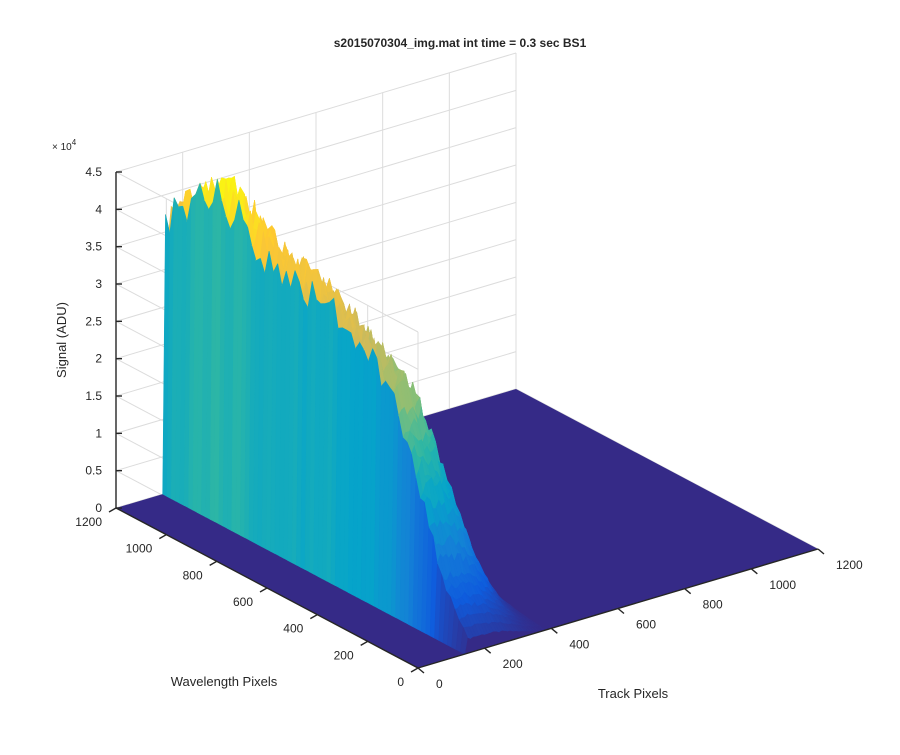 The width and height of the screenshot is (900, 755). Describe the element at coordinates (93, 172) in the screenshot. I see `z-tick-label: 4.5` at that location.